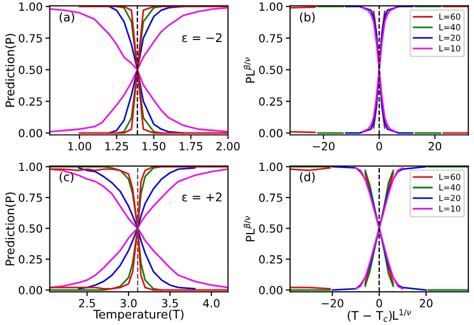 This screenshot has width=474, height=325. Describe the element at coordinates (154, 146) in the screenshot. I see `x-tick-label: 1.50` at that location.